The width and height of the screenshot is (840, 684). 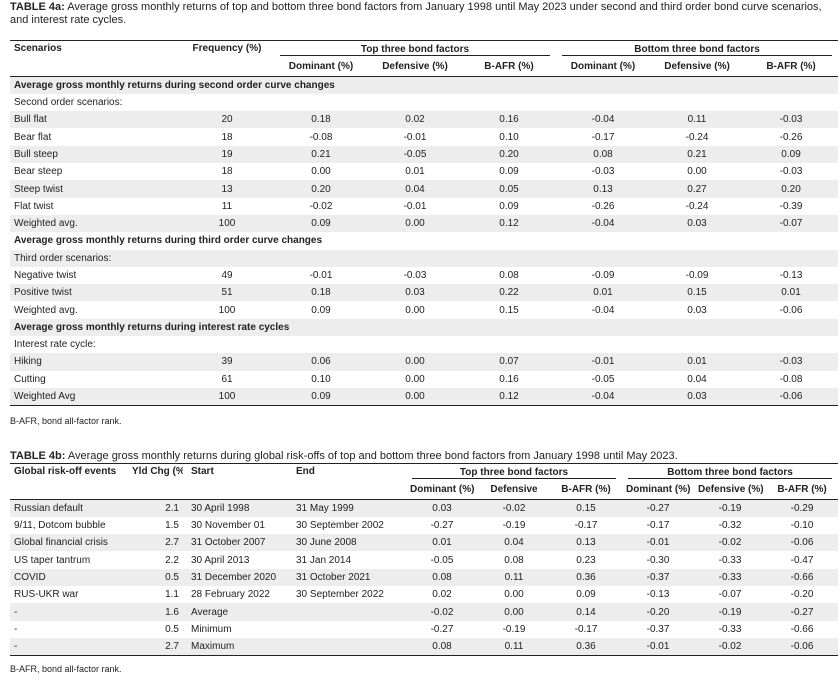 I want to click on cell: -0.10, so click(x=802, y=526).